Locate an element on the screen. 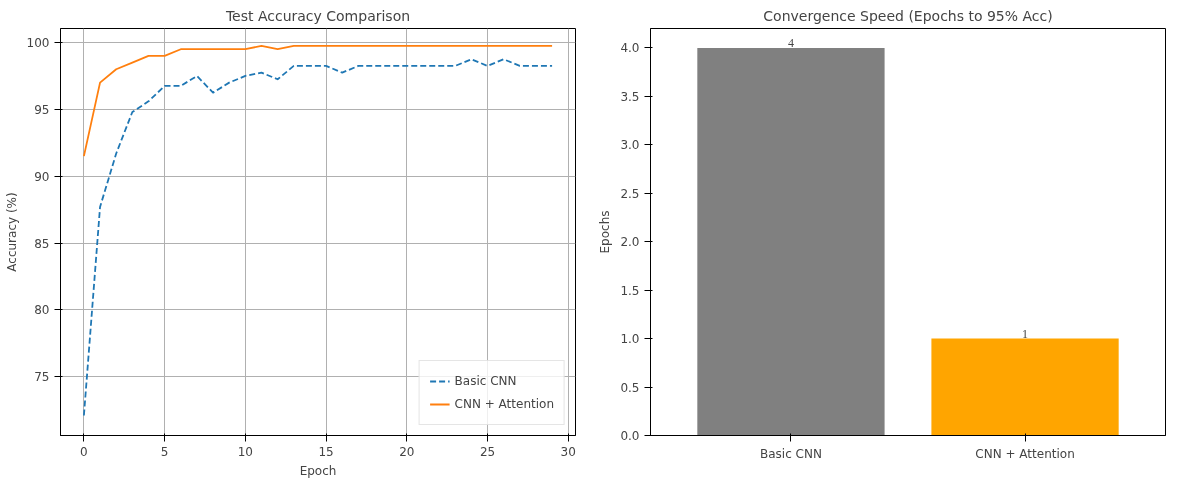  y-tick-label: 80 is located at coordinates (42, 310).